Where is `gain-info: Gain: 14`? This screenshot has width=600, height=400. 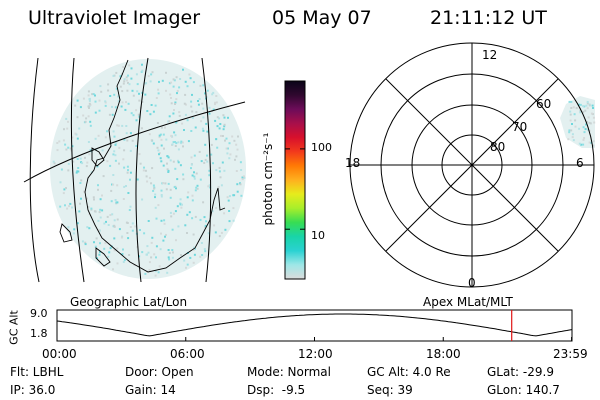 gain-info: Gain: 14 is located at coordinates (150, 390).